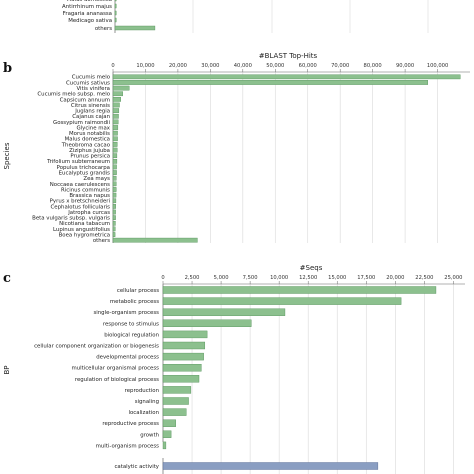  I want to click on y-axis-label-b: Species, so click(7, 155).